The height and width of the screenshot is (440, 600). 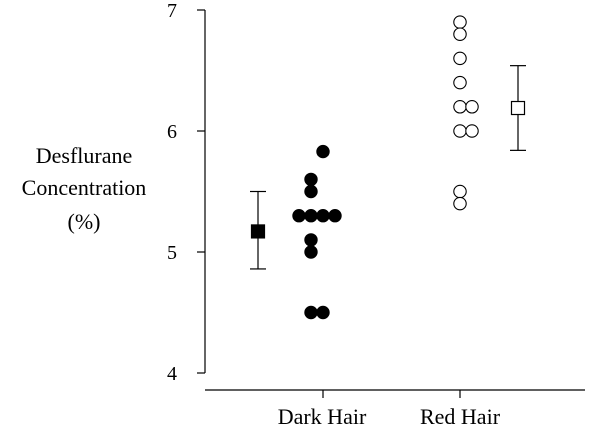 I want to click on x-category-label: Red Hair, so click(x=460, y=416).